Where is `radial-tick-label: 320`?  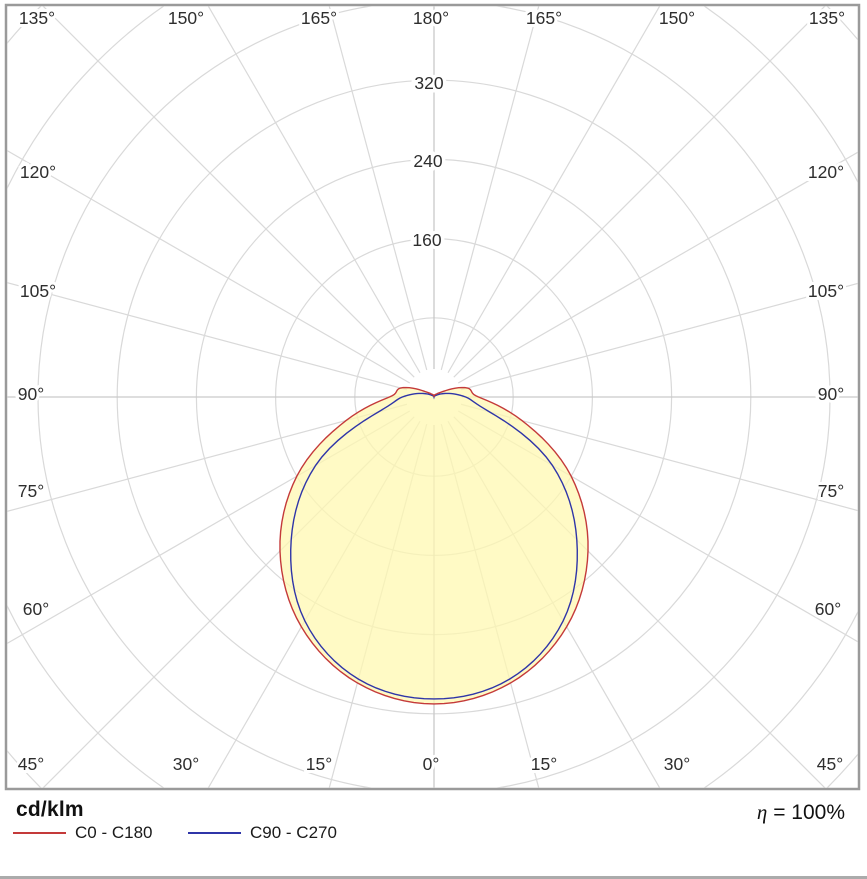
radial-tick-label: 320 is located at coordinates (428, 83).